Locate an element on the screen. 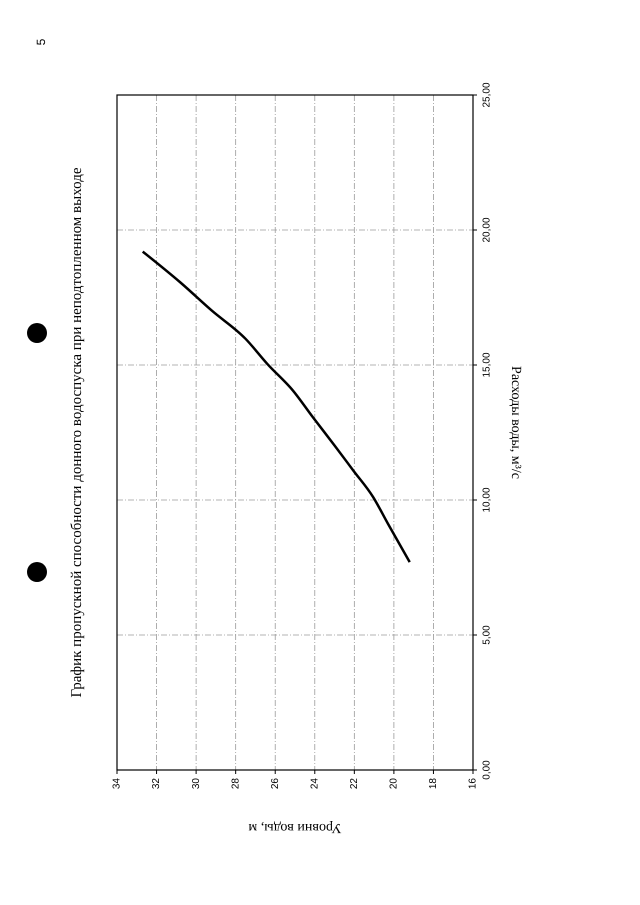 The width and height of the screenshot is (640, 905). x-tick-label: 32 is located at coordinates (156, 784).